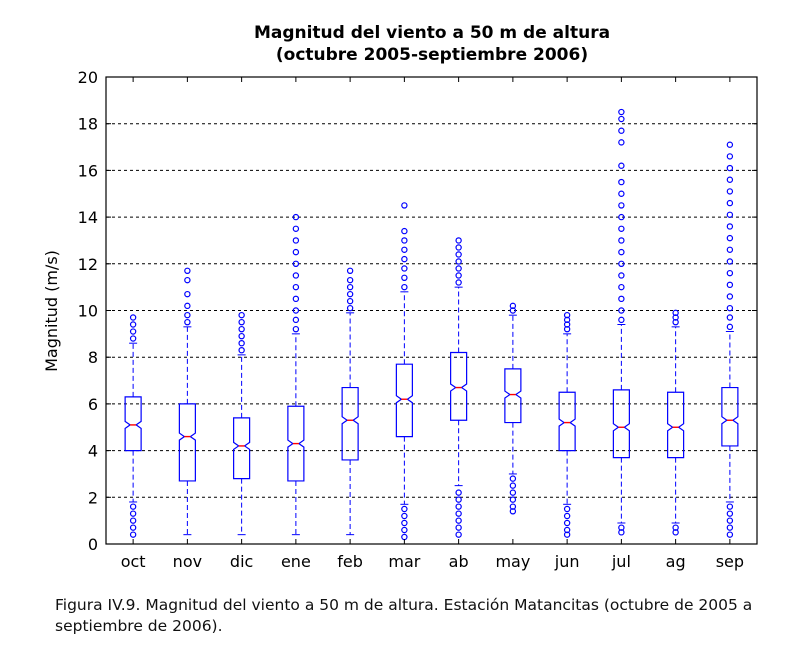 The image size is (810, 656). What do you see at coordinates (621, 561) in the screenshot?
I see `x-tick-label: jul` at bounding box center [621, 561].